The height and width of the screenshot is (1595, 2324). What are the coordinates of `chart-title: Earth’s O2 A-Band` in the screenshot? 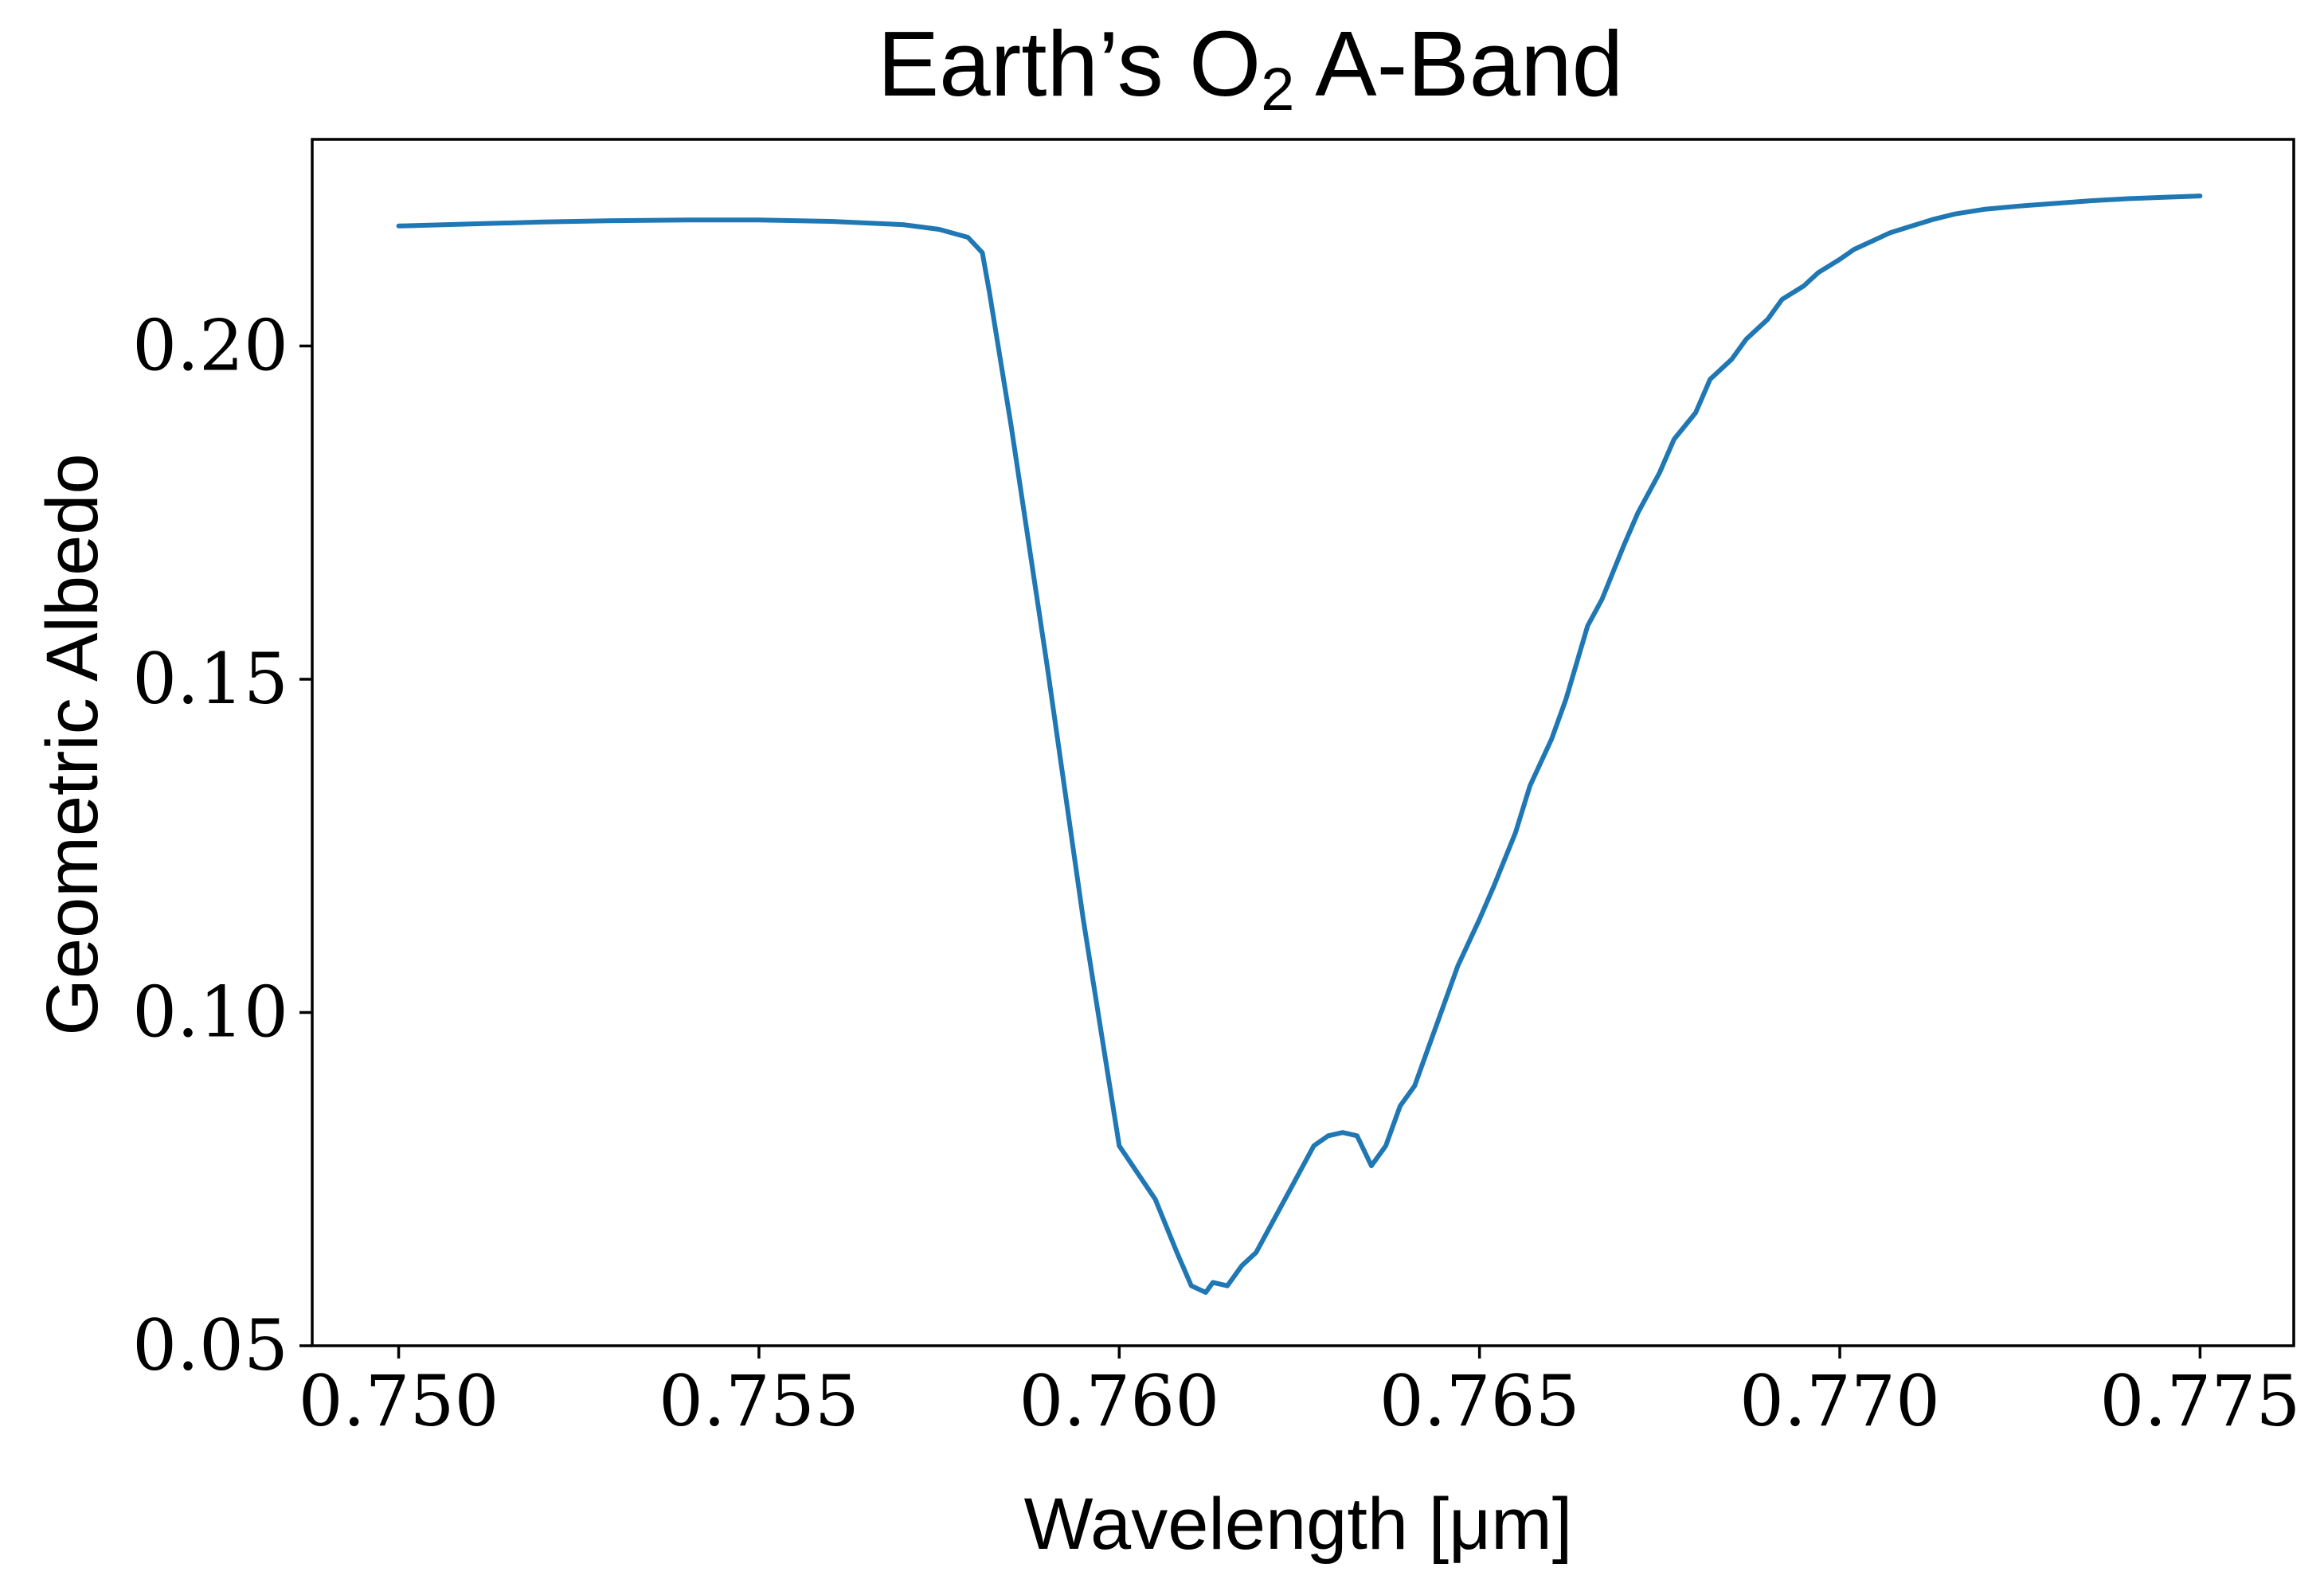 It's located at (1250, 67).